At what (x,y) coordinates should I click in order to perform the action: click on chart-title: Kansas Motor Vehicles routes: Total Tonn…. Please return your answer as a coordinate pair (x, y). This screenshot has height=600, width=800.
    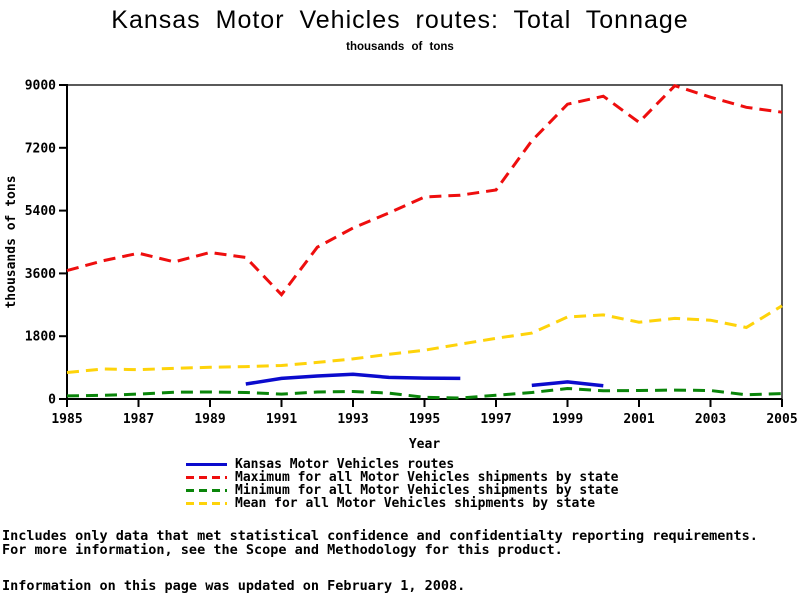
    Looking at the image, I should click on (400, 20).